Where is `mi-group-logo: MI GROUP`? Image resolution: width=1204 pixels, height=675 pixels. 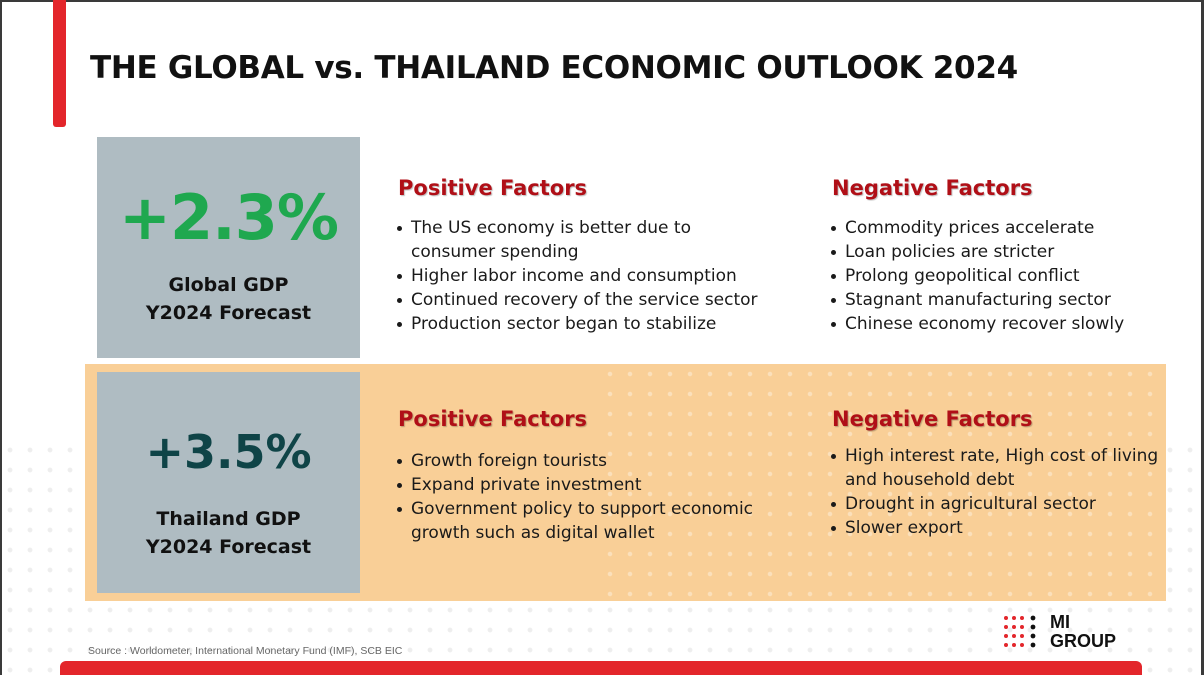
mi-group-logo: MI GROUP is located at coordinates (1073, 632).